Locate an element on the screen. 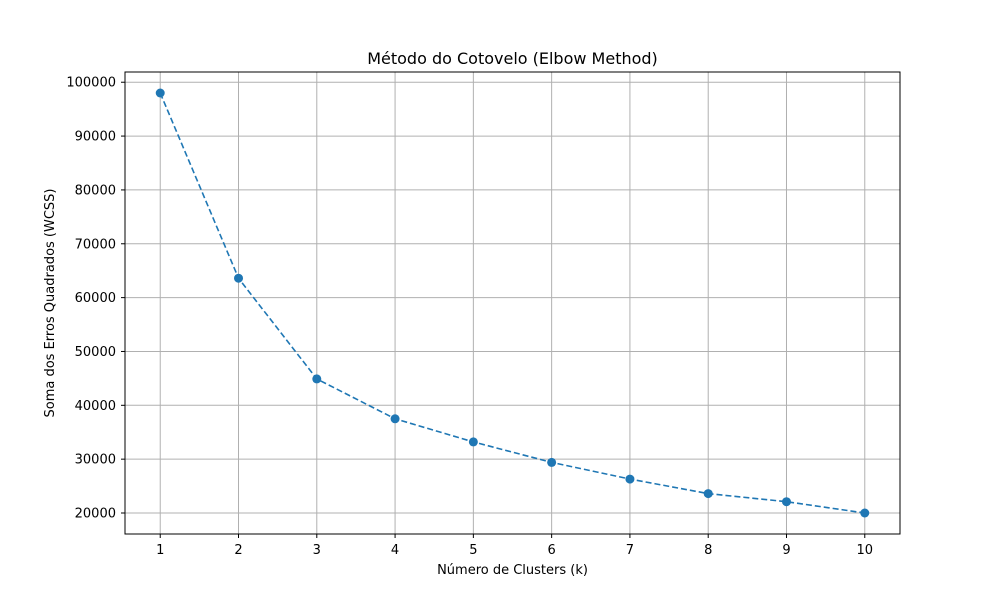 This screenshot has width=1000, height=600. y-axis-label: Soma dos Erros Quadrados (WCSS) is located at coordinates (50, 302).